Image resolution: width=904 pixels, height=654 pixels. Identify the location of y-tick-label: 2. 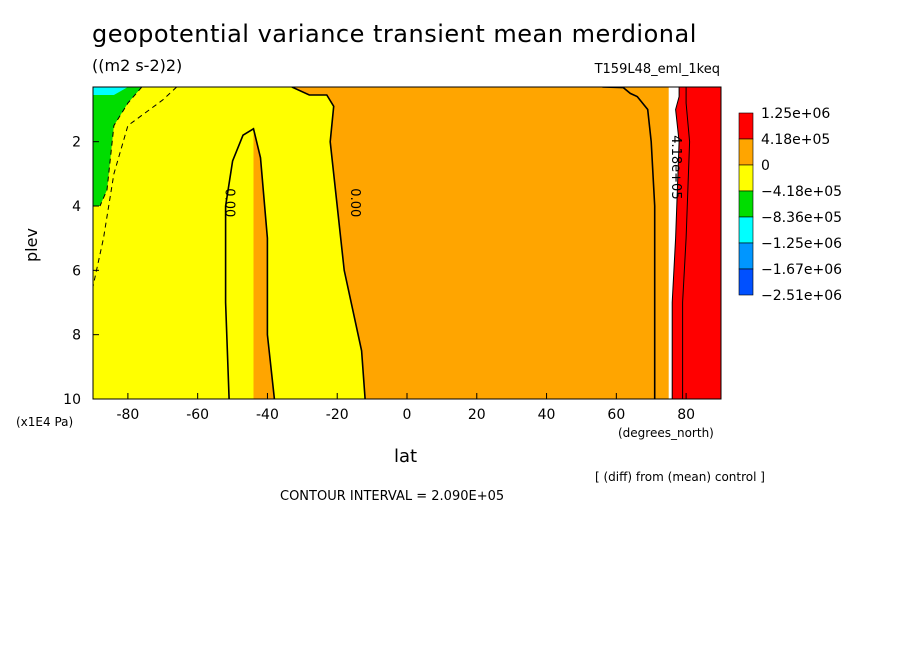
(76, 143).